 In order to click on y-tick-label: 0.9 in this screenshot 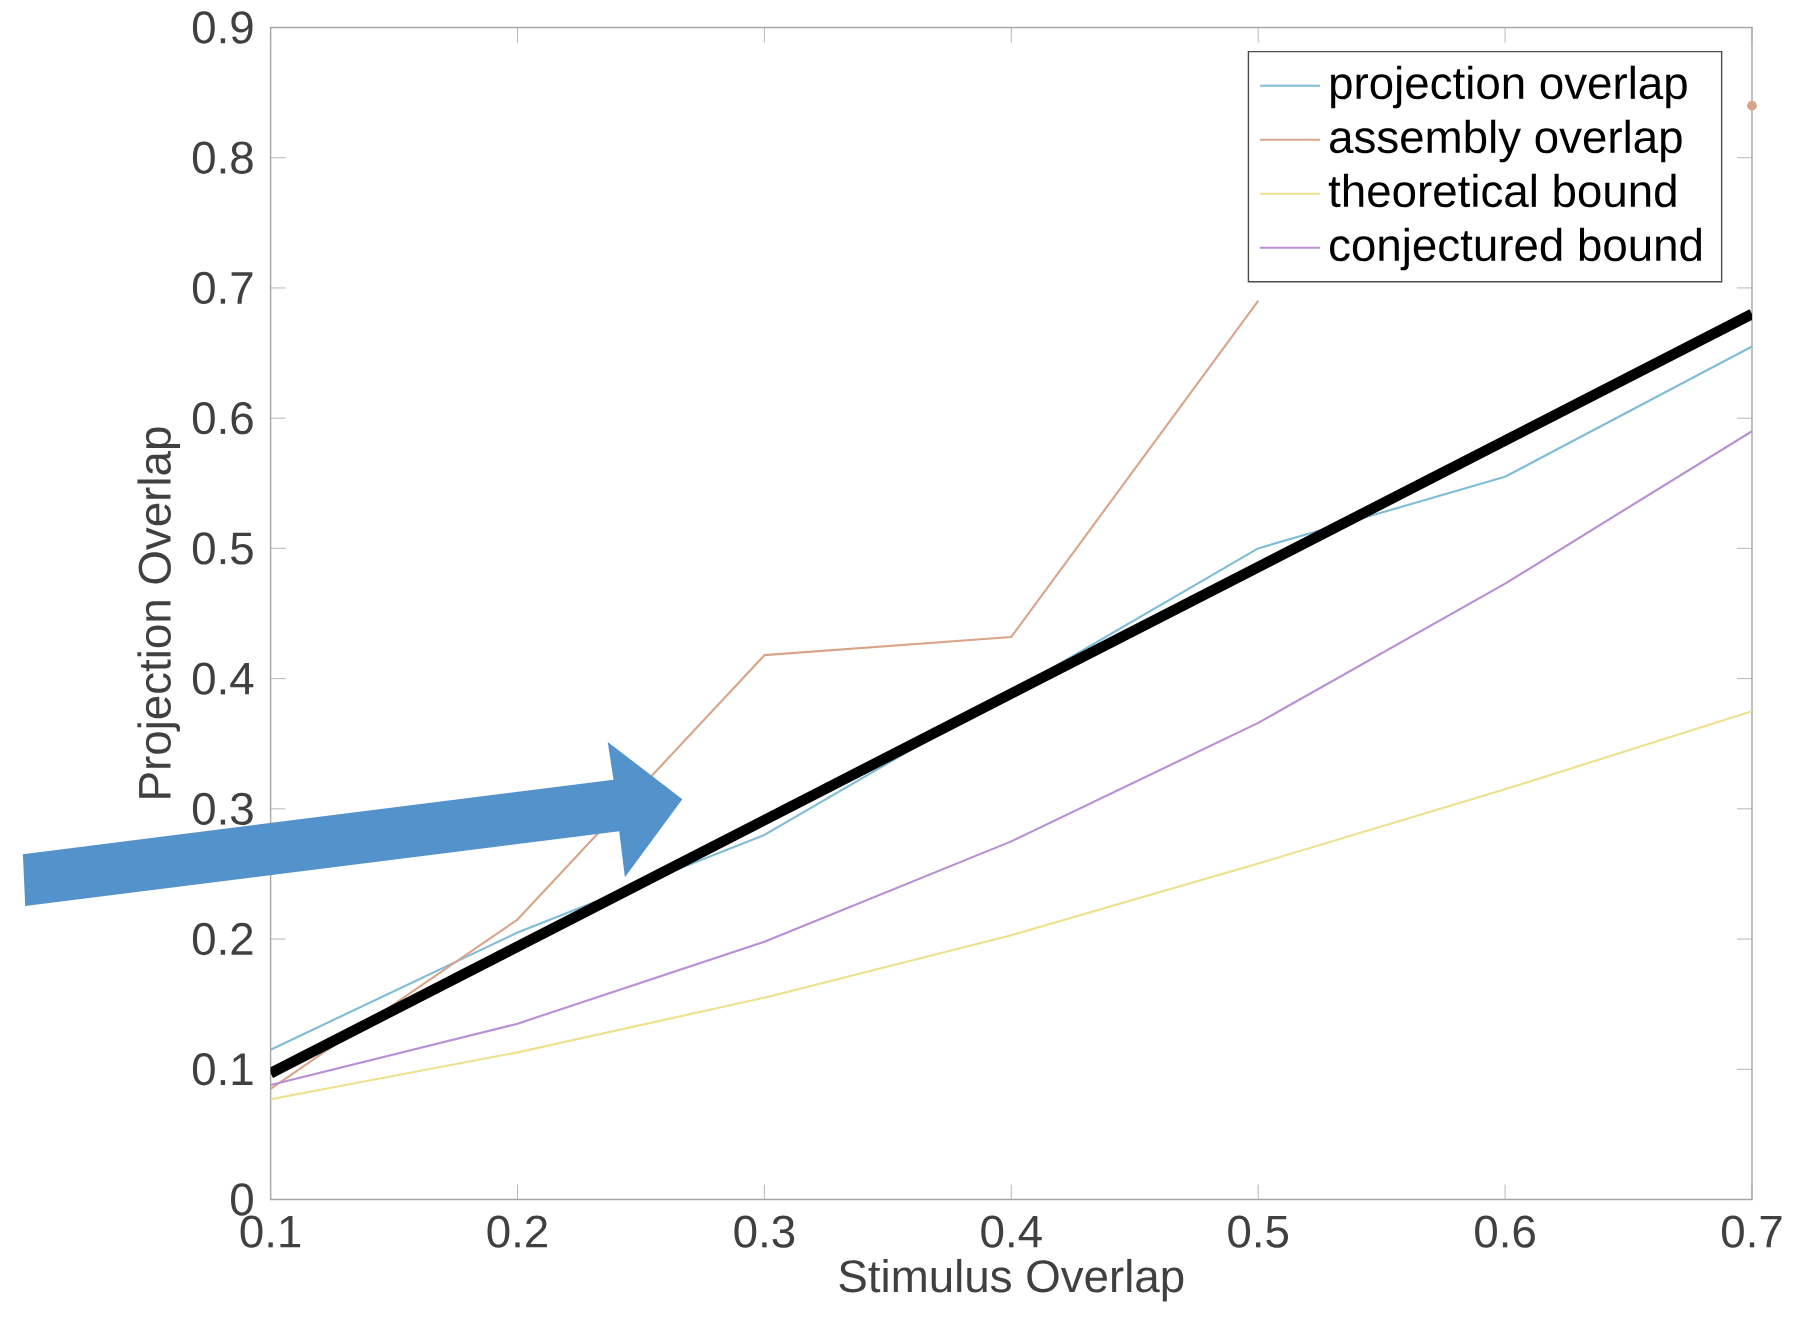, I will do `click(222, 27)`.